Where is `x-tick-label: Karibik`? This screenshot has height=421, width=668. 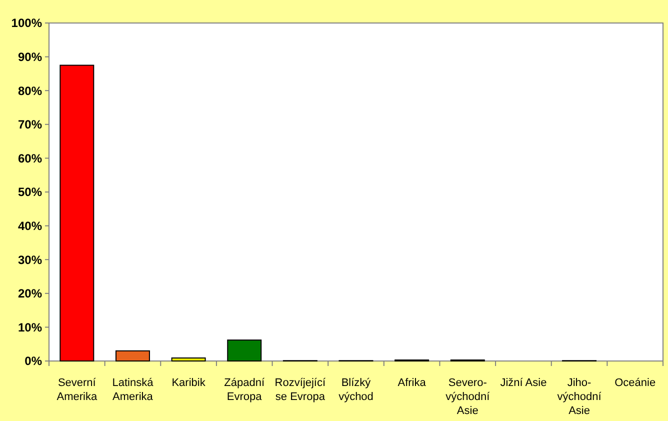 x-tick-label: Karibik is located at coordinates (189, 383).